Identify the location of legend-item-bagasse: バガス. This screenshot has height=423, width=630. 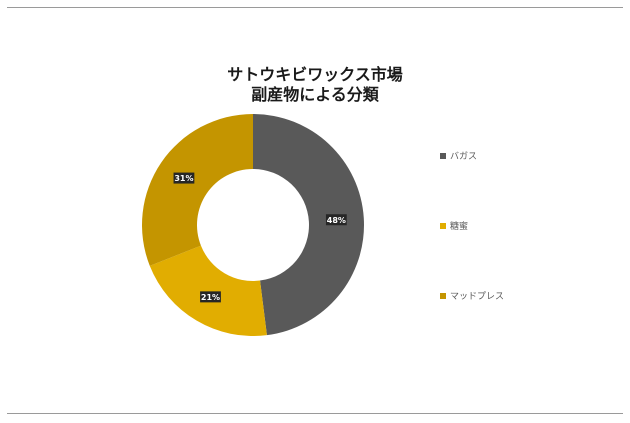
(458, 155).